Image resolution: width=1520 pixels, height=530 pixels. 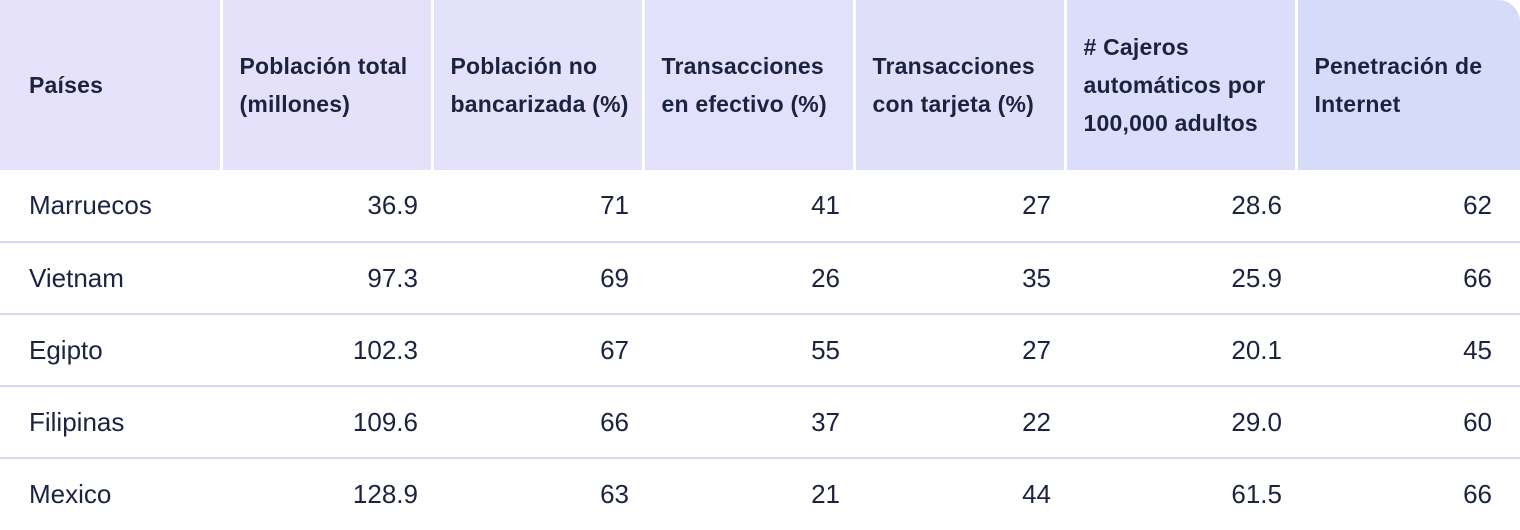 What do you see at coordinates (825, 205) in the screenshot?
I see `cell-efectivo: 41` at bounding box center [825, 205].